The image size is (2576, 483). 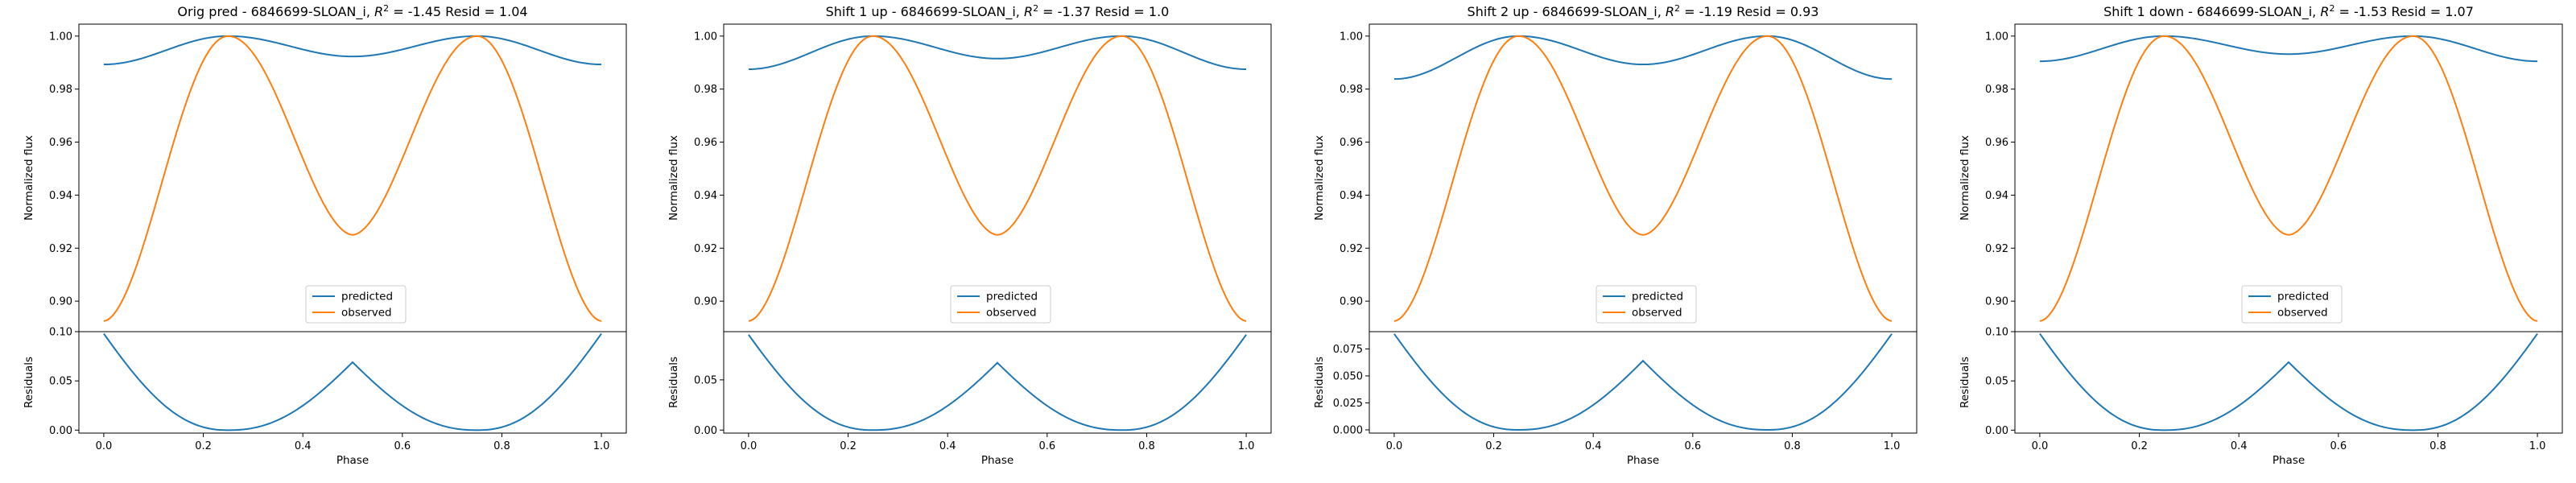 I want to click on residual-ytick-label: 0.025, so click(x=1348, y=404).